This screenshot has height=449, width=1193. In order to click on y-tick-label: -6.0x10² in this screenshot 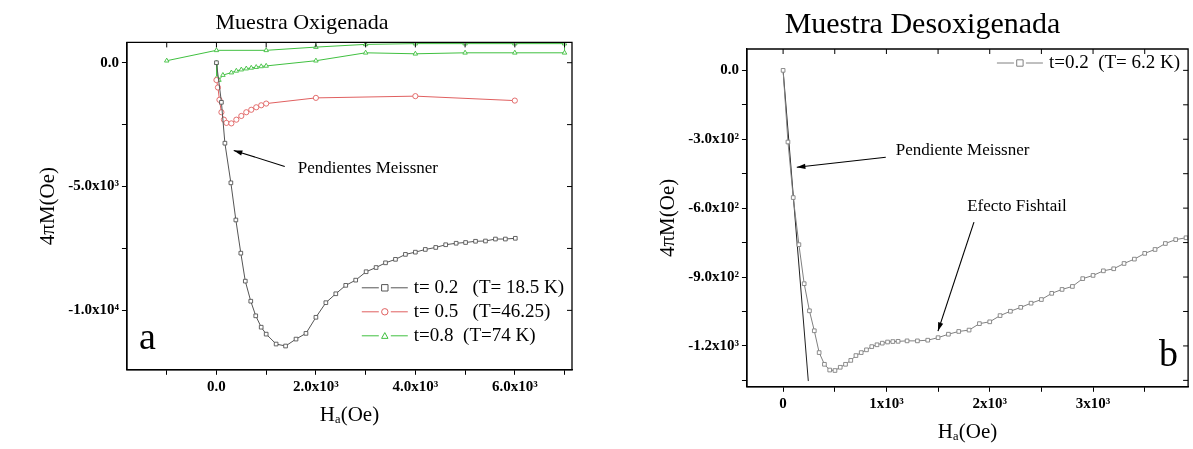, I will do `click(714, 207)`.